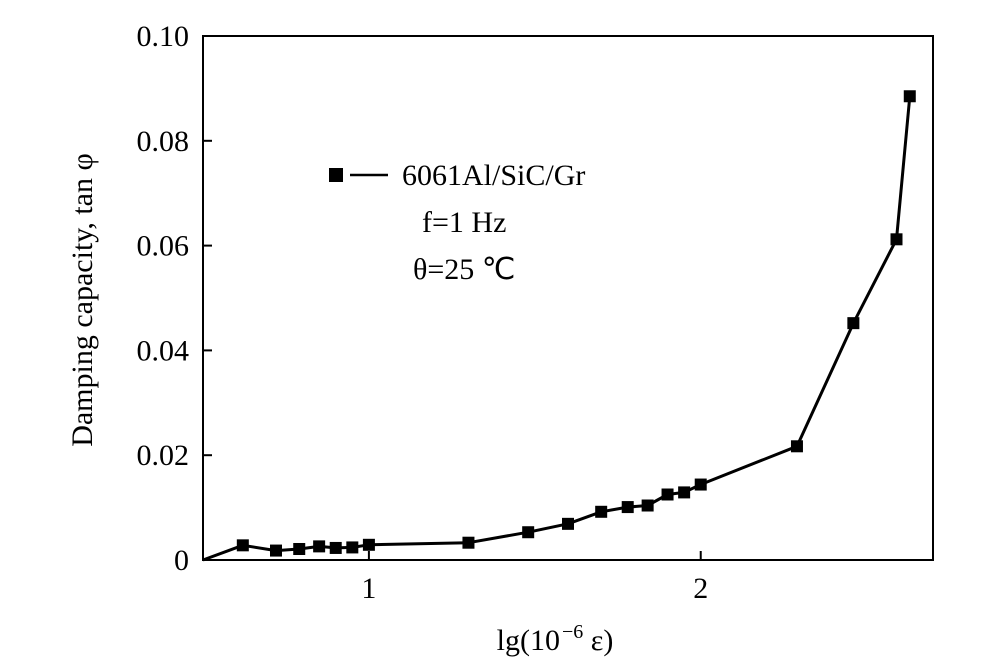  What do you see at coordinates (598, 640) in the screenshot?
I see `x-axis-title-suffix: ε)` at bounding box center [598, 640].